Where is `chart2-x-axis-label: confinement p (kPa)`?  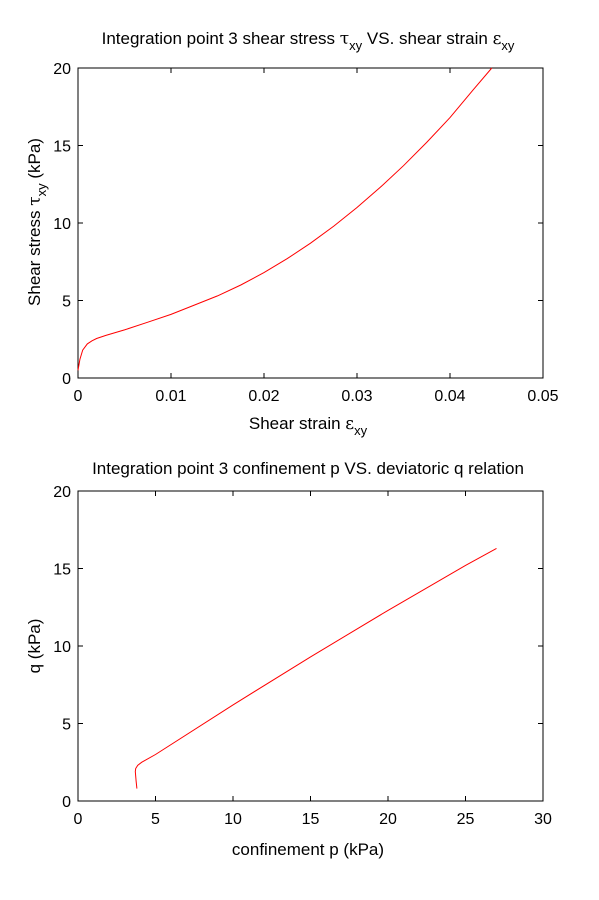
chart2-x-axis-label: confinement p (kPa) is located at coordinates (308, 849).